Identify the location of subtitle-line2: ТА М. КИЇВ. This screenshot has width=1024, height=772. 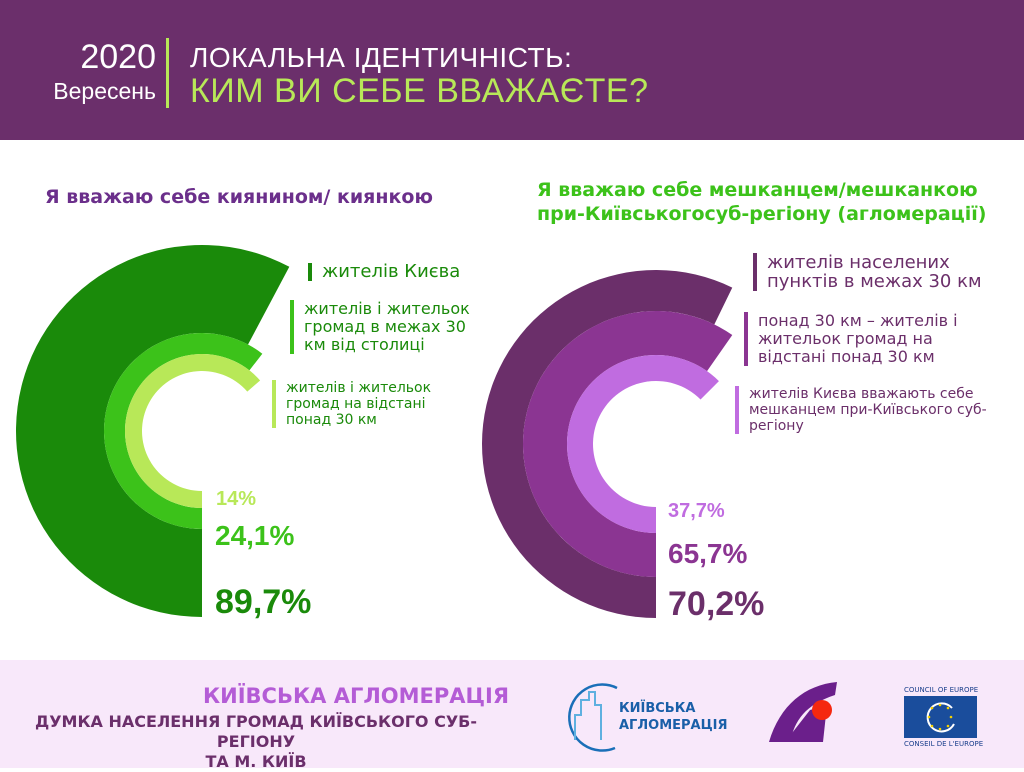
(256, 761).